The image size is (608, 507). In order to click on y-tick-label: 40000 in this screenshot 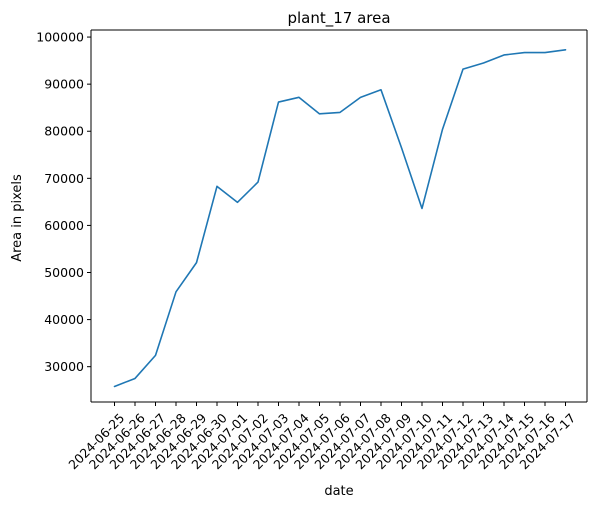, I will do `click(64, 319)`.